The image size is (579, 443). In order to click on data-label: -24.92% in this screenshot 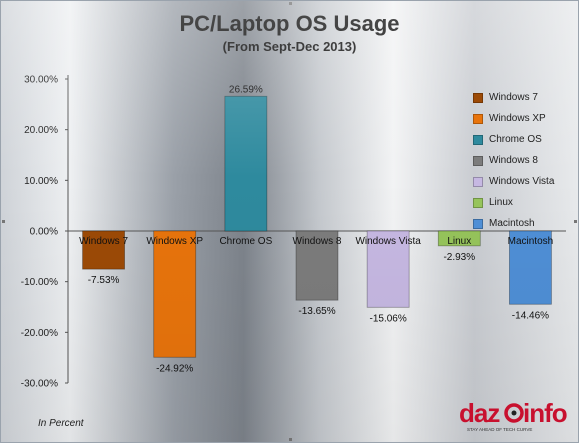, I will do `click(174, 368)`.